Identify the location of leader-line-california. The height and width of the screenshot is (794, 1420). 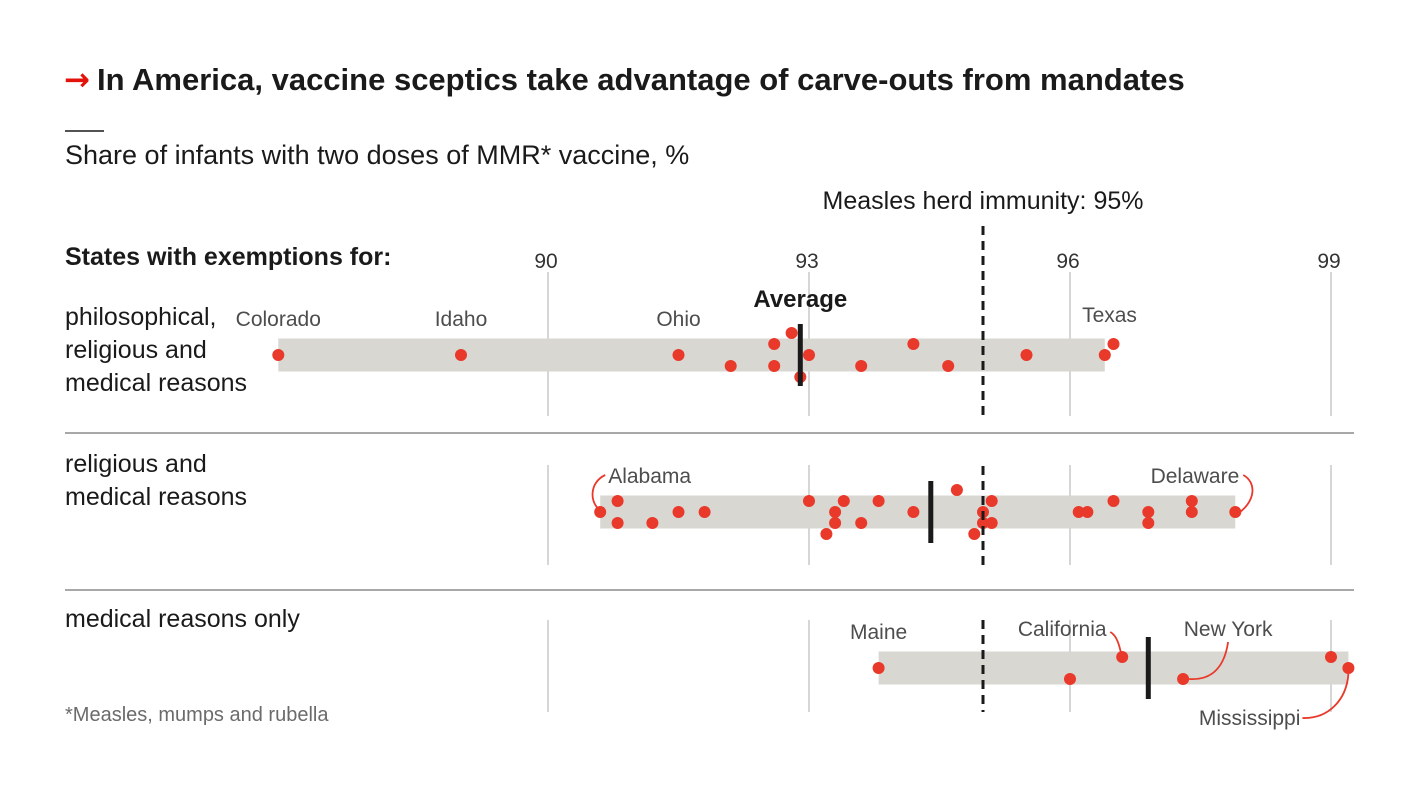
(1116, 645).